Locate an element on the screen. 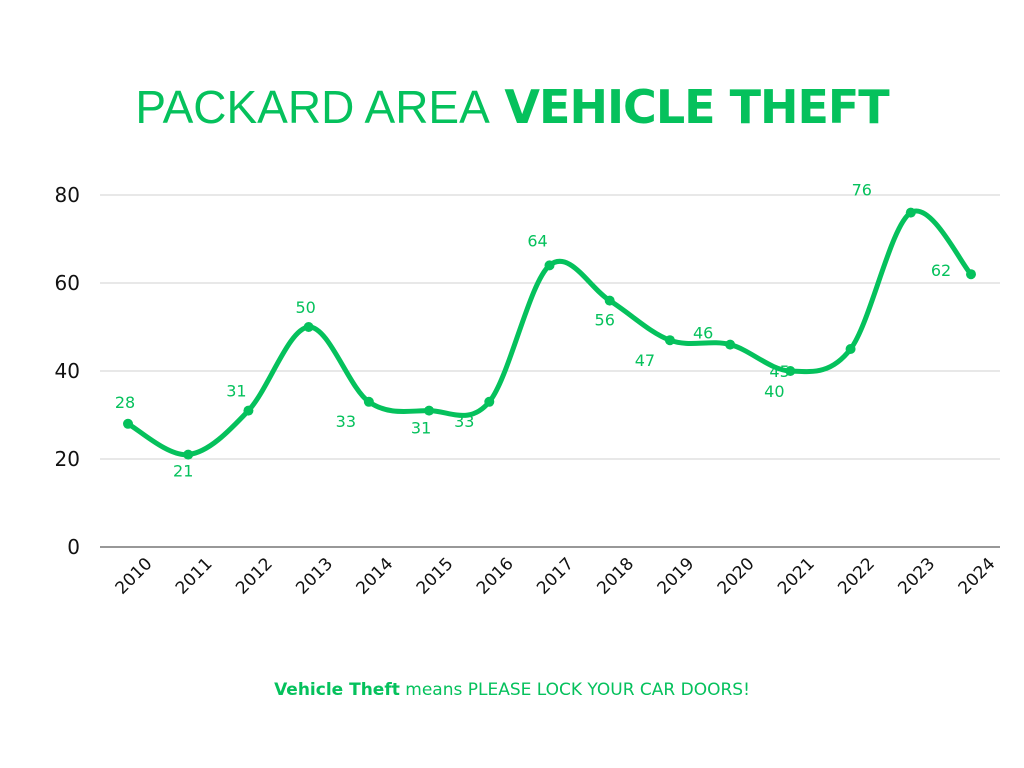 This screenshot has height=768, width=1024. data-label: 28 is located at coordinates (125, 402).